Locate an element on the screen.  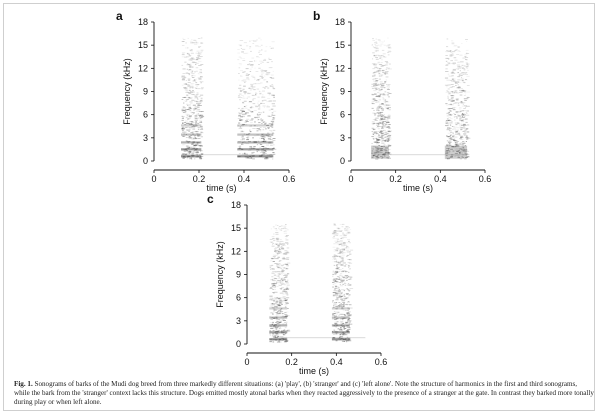
harmonic-band is located at coordinates (278, 308).